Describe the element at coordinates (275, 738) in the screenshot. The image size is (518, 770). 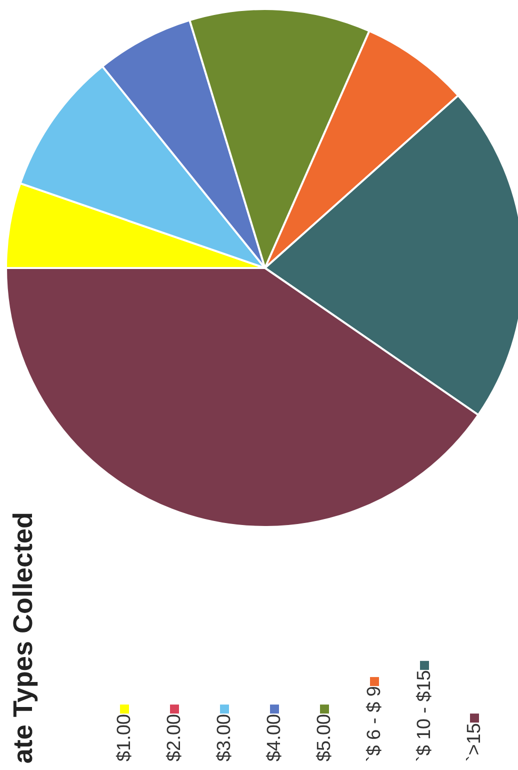
I see `legend-label: $4.00` at that location.